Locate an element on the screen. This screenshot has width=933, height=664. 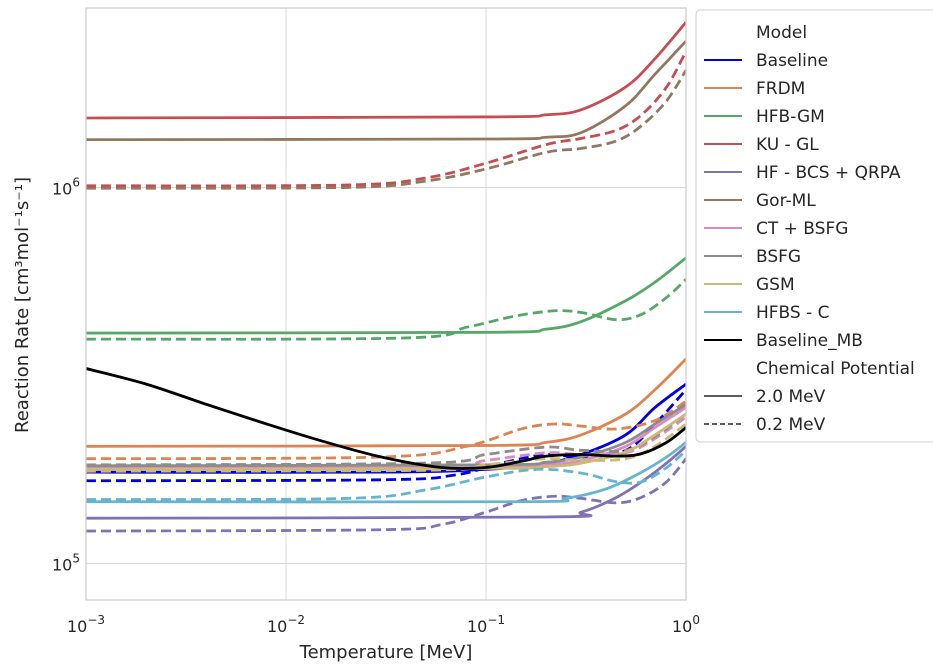
series-line-frdm-2-0-mev is located at coordinates (386, 402).